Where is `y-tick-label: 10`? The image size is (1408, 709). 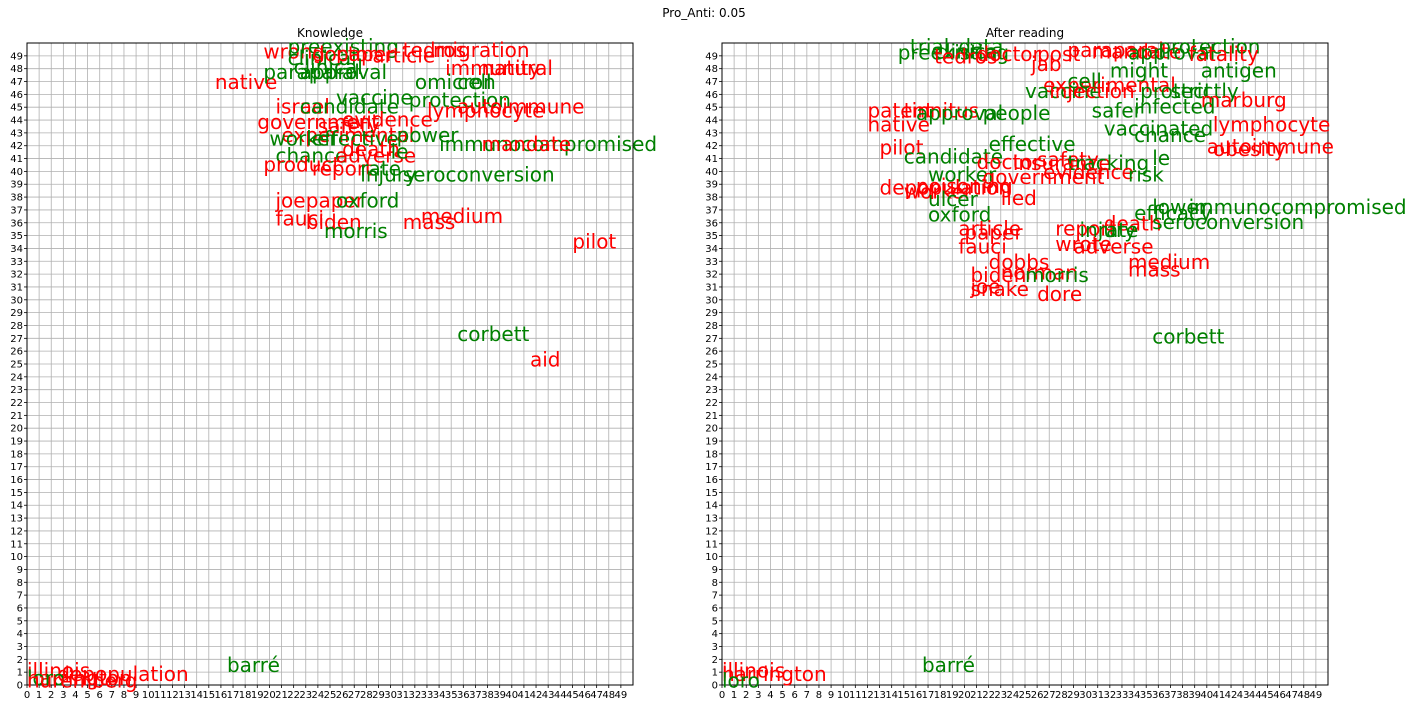 y-tick-label: 10 is located at coordinates (16, 557).